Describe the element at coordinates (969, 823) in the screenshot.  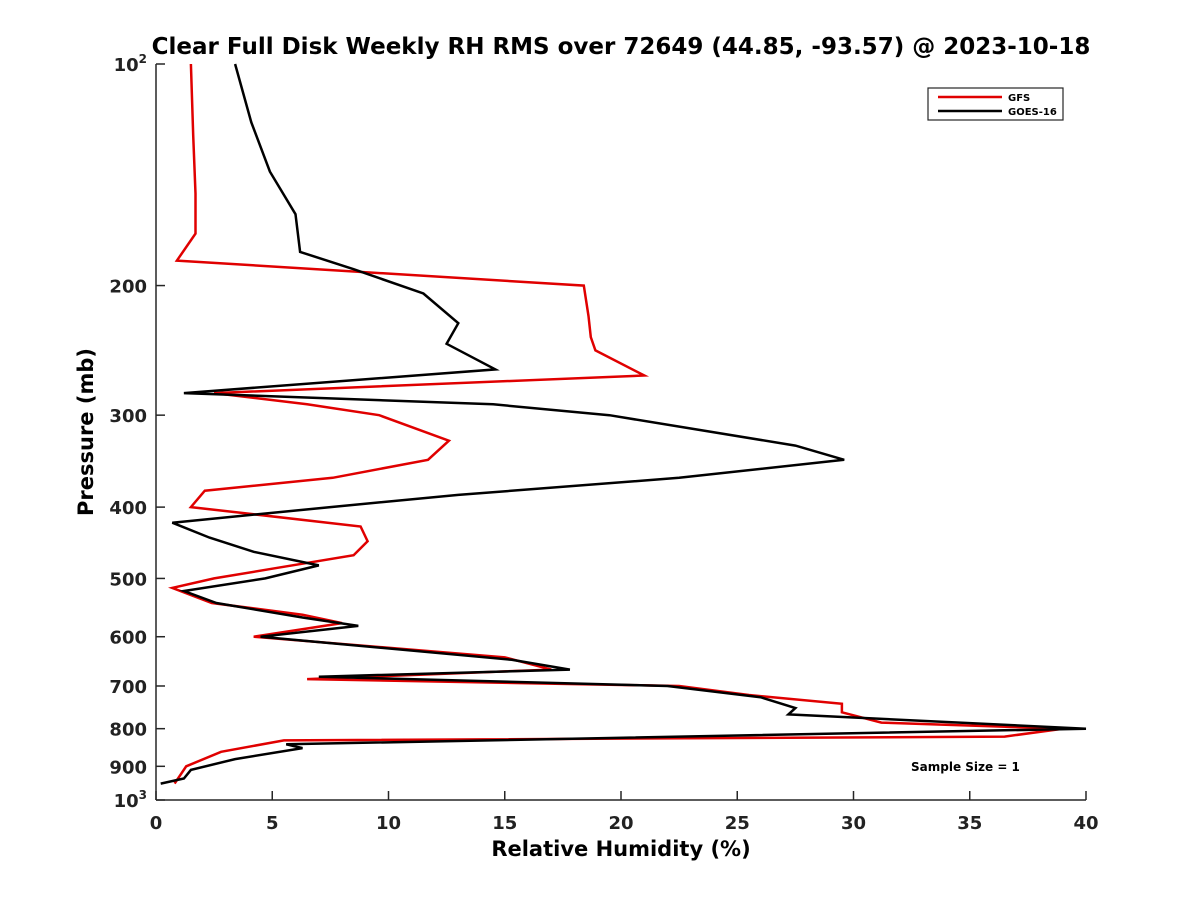
I see `x-tick-label: 35` at that location.